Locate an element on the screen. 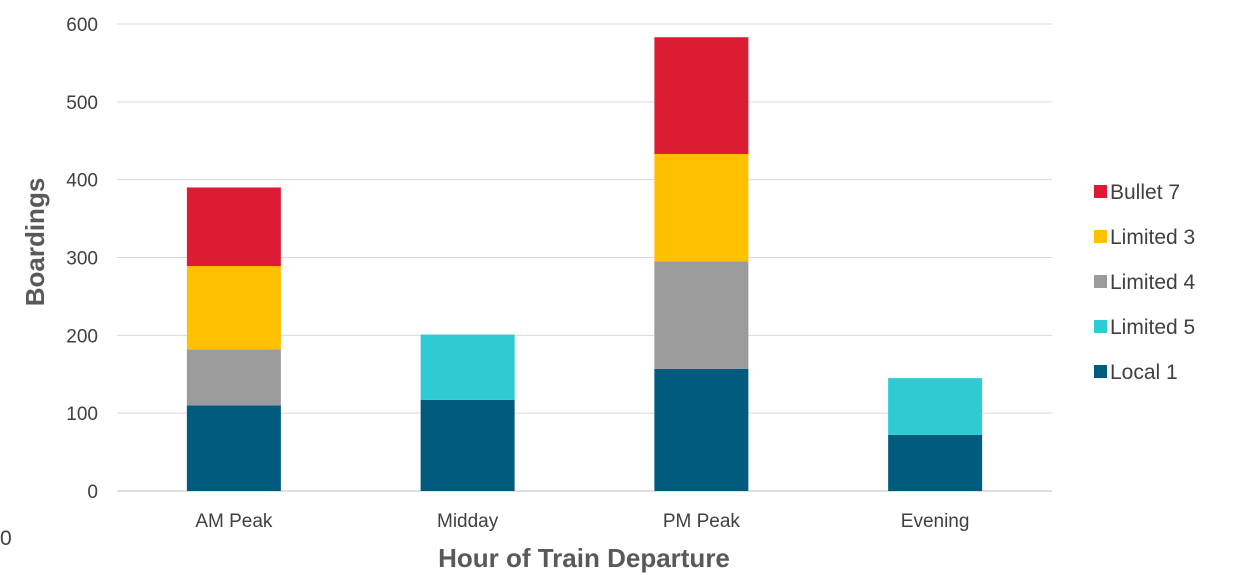  y-tick-labels: 0 100 200 300 400 500 600 is located at coordinates (82, 259).